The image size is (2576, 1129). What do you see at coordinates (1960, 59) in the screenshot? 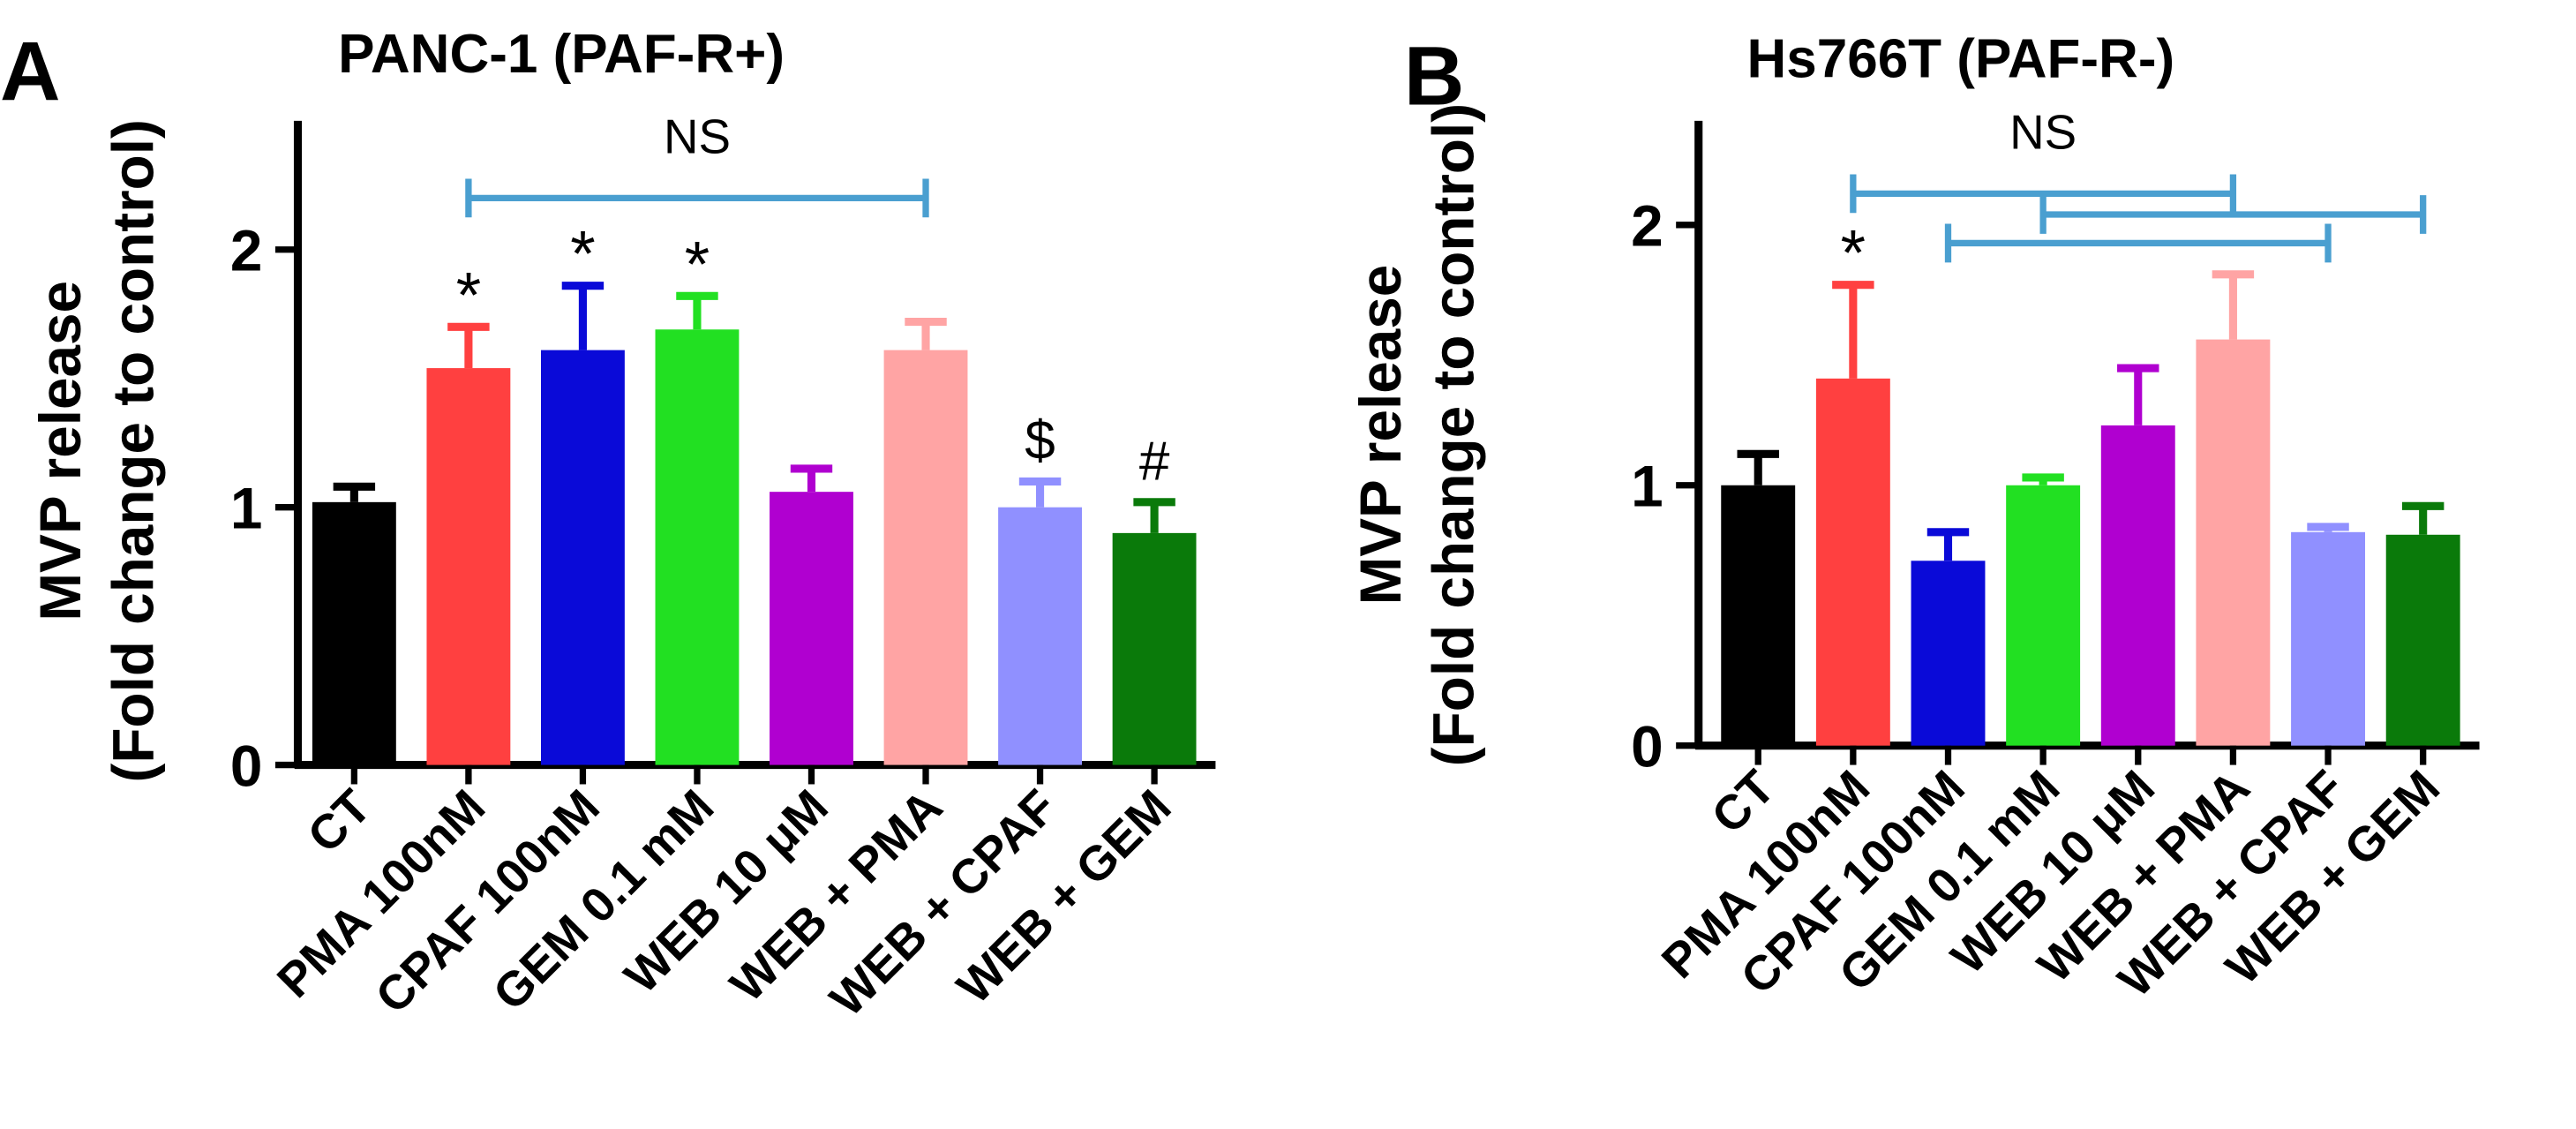
I see `chart-title: Hs766T (PAF-R-)` at bounding box center [1960, 59].